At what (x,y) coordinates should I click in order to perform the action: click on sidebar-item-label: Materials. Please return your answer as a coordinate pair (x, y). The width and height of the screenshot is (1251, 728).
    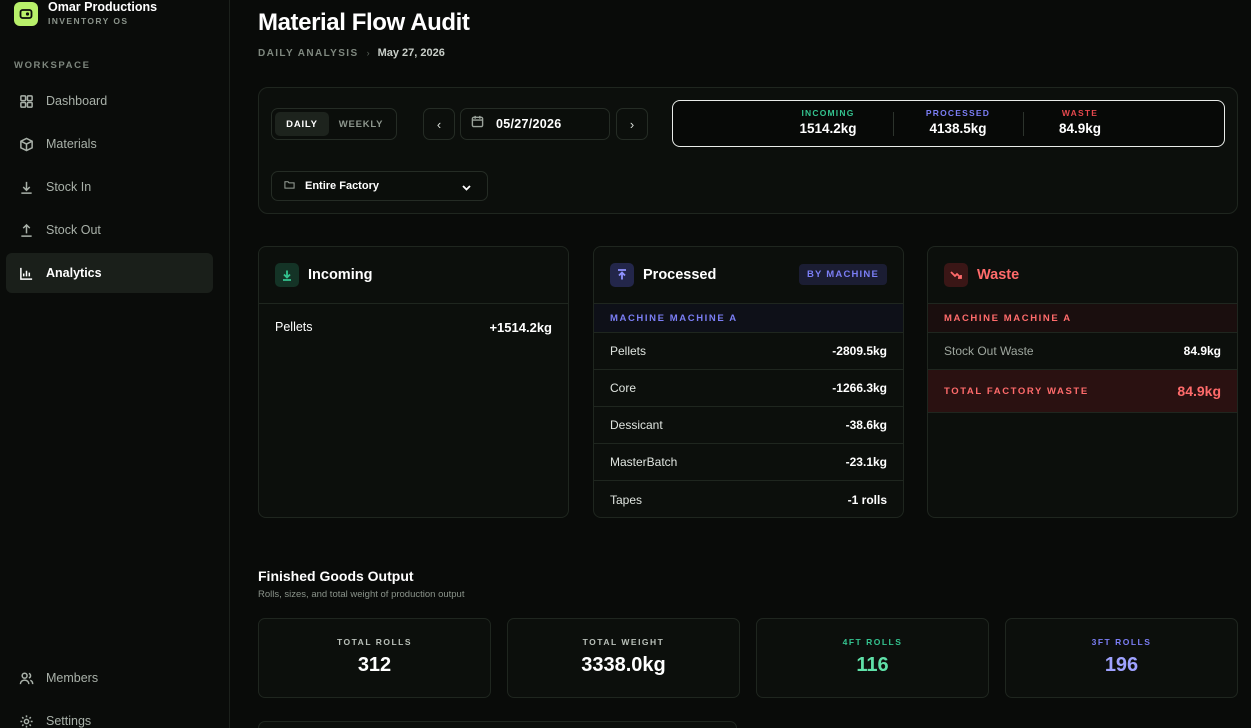
    Looking at the image, I should click on (71, 144).